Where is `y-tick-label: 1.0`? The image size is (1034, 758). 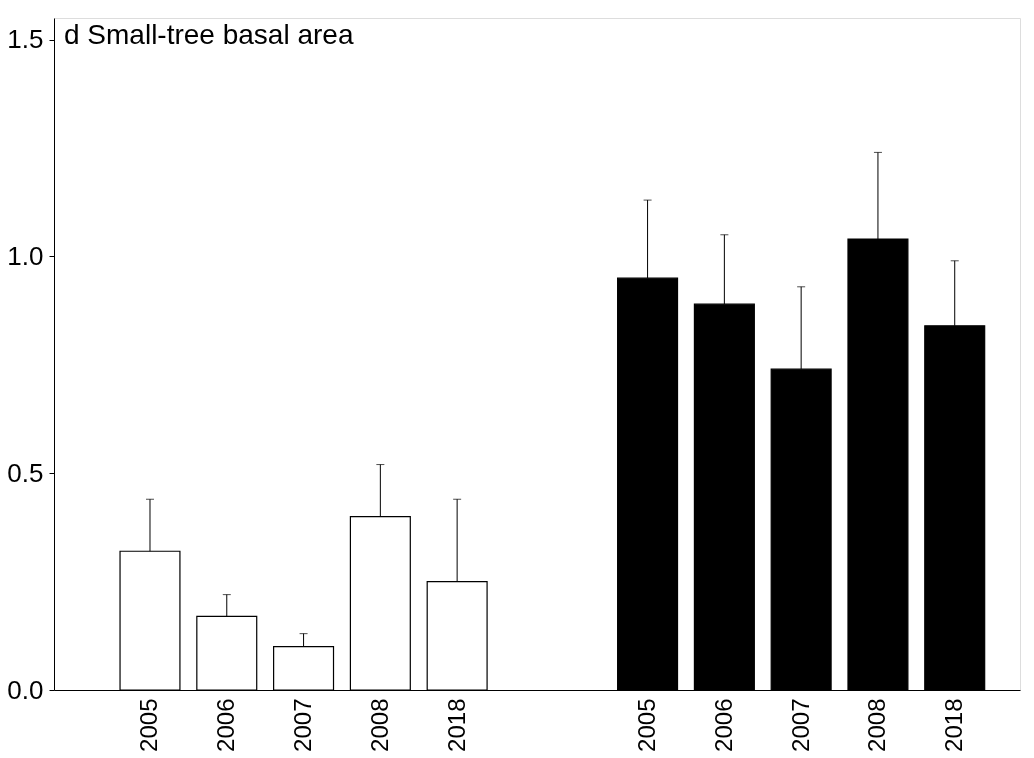
y-tick-label: 1.0 is located at coordinates (25, 255).